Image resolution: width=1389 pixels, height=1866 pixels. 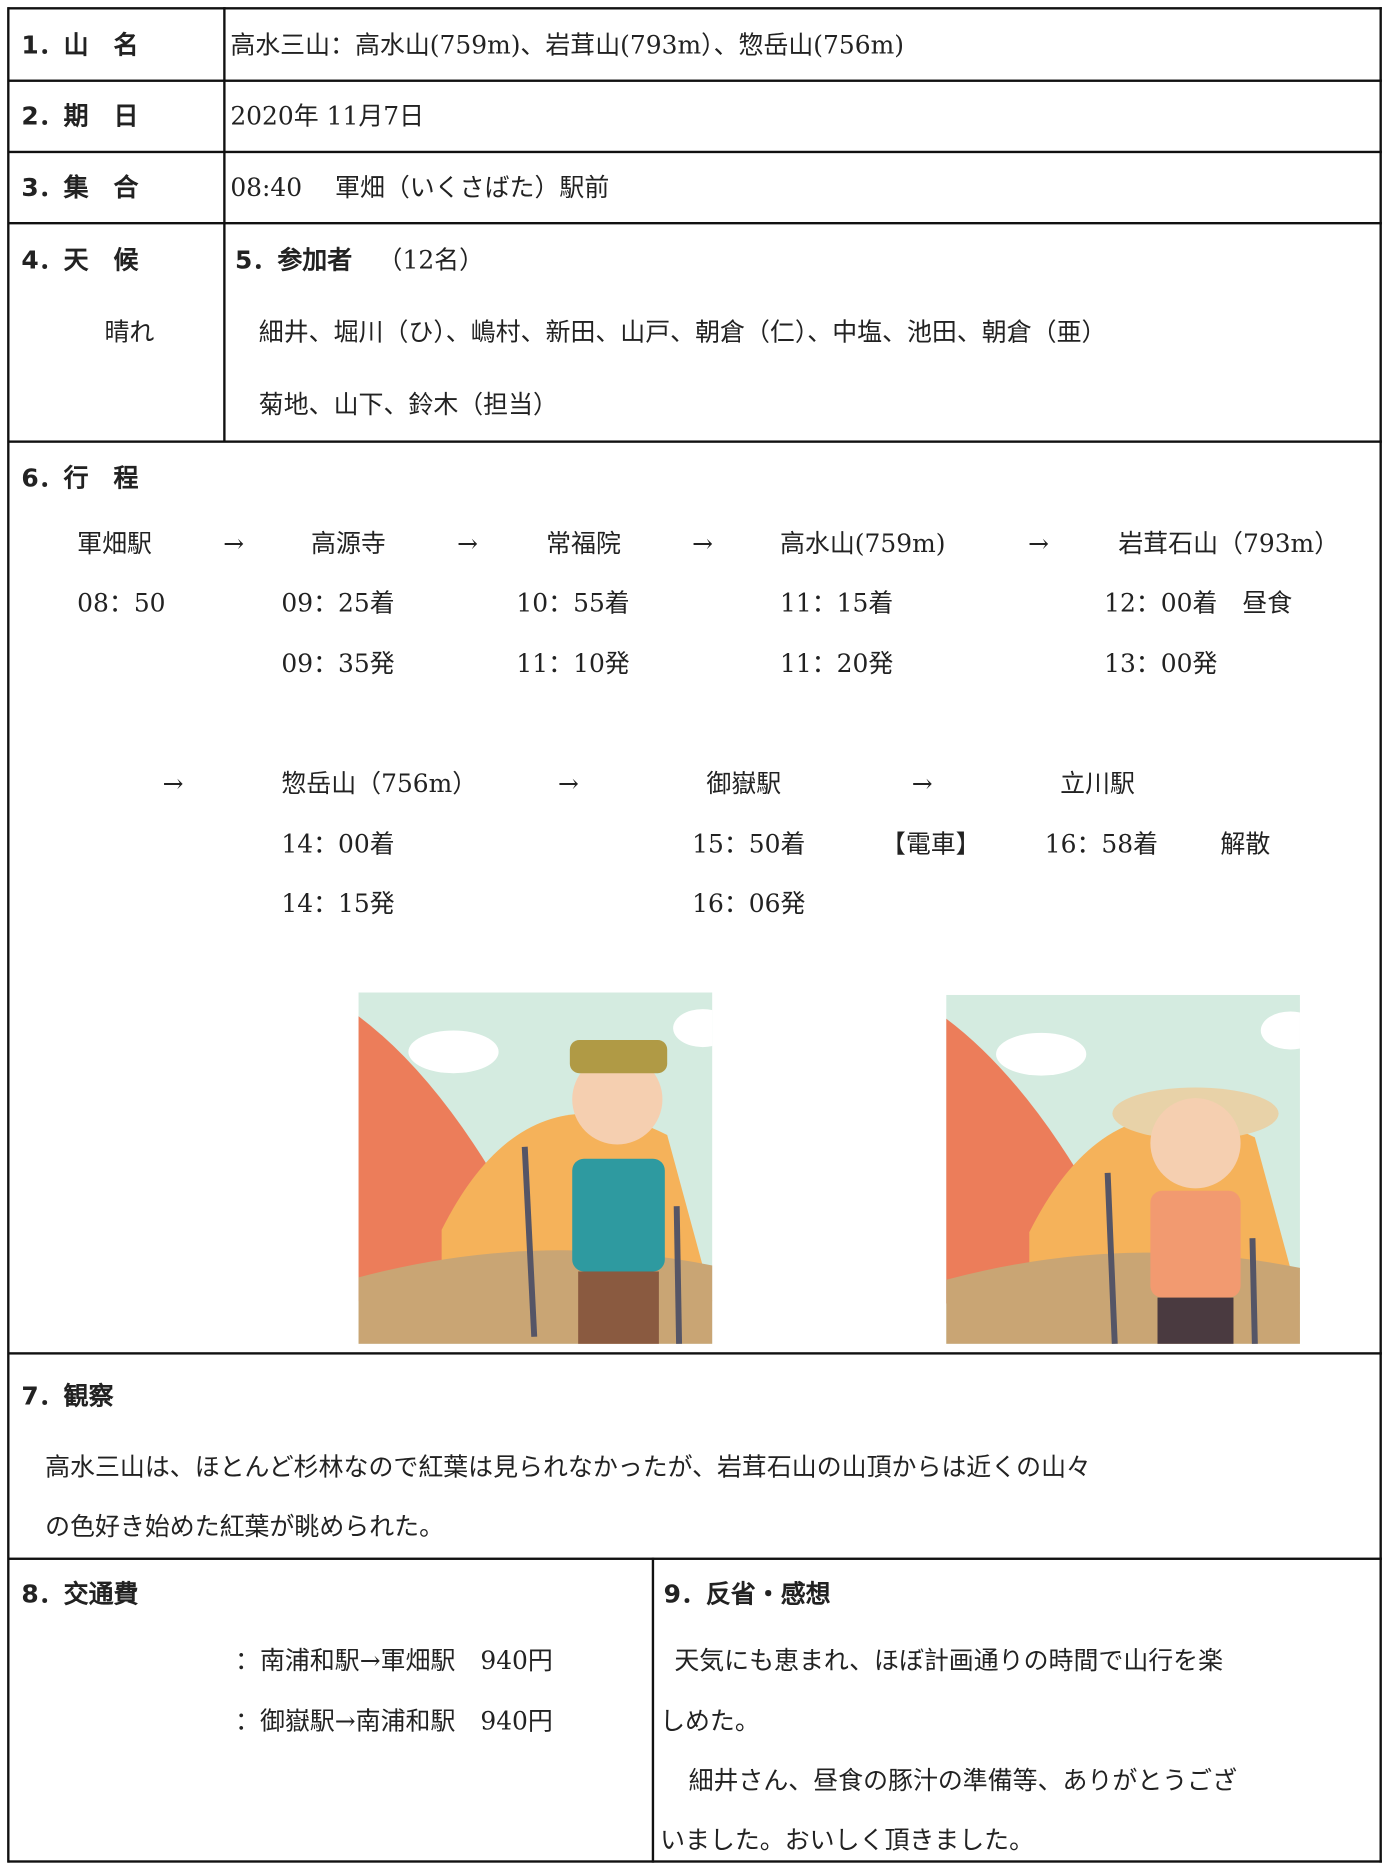 I want to click on itinerary-cell: 09：25着, so click(x=338, y=603).